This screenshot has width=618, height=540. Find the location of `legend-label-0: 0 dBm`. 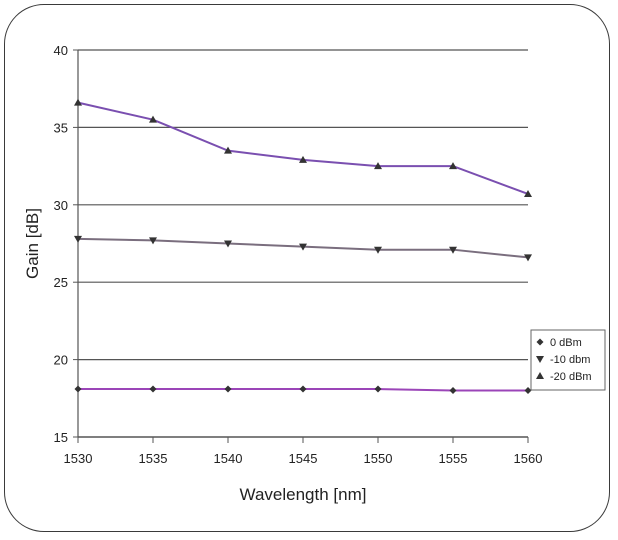

legend-label-0: 0 dBm is located at coordinates (566, 343).